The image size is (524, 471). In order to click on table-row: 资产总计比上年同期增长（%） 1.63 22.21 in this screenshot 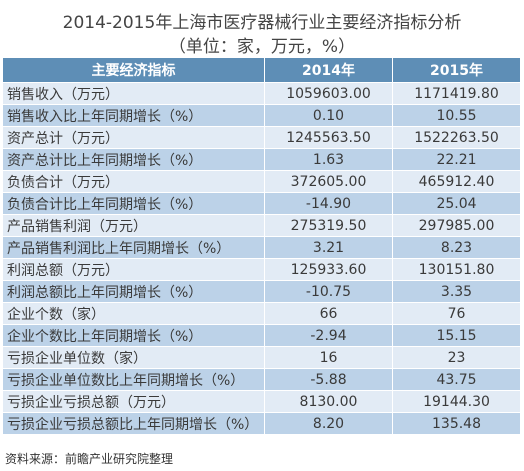, I will do `click(262, 160)`.